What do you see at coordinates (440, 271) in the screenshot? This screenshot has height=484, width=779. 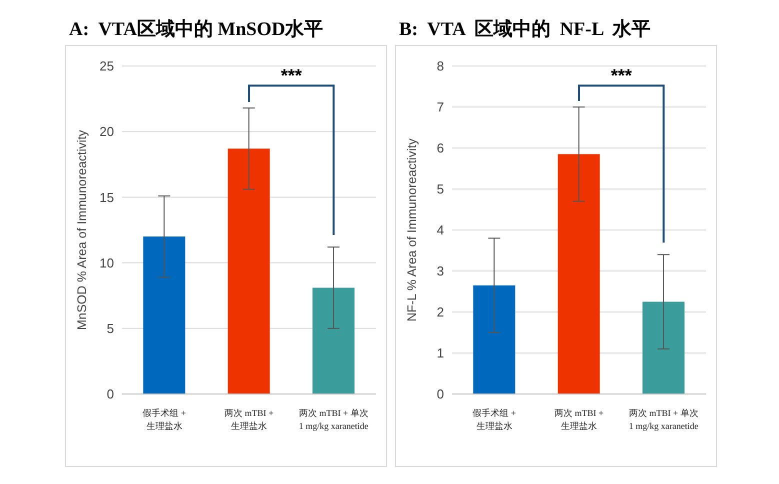 I see `y-tick-label: 3` at bounding box center [440, 271].